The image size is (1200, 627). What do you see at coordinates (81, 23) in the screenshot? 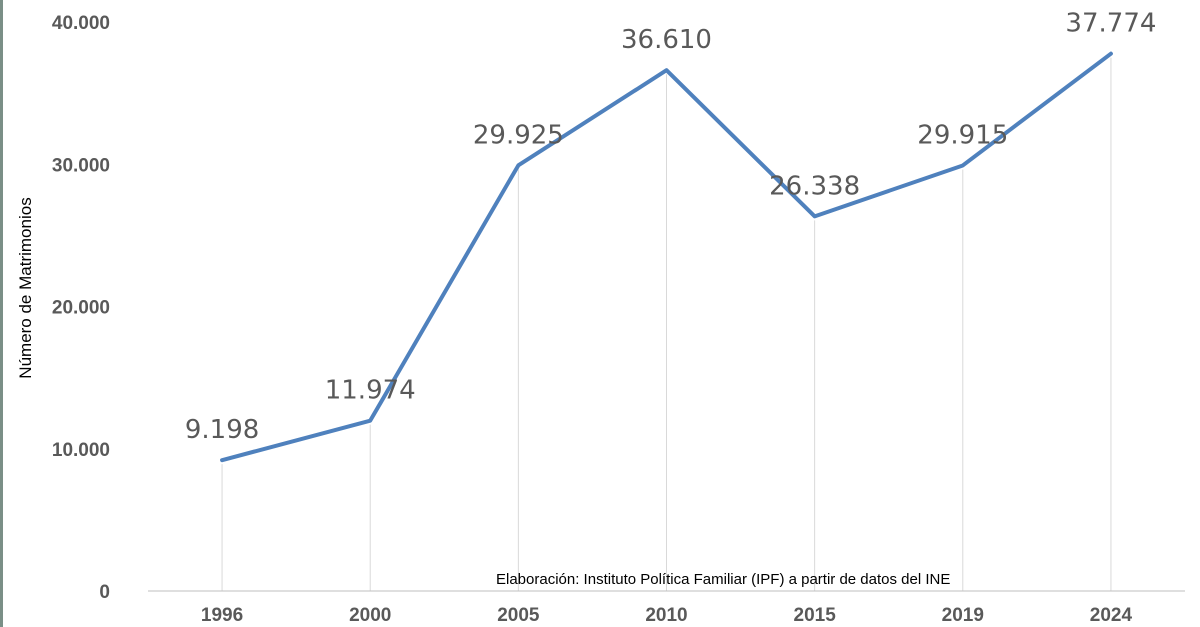
I see `y-tick-label: 40.000` at bounding box center [81, 23].